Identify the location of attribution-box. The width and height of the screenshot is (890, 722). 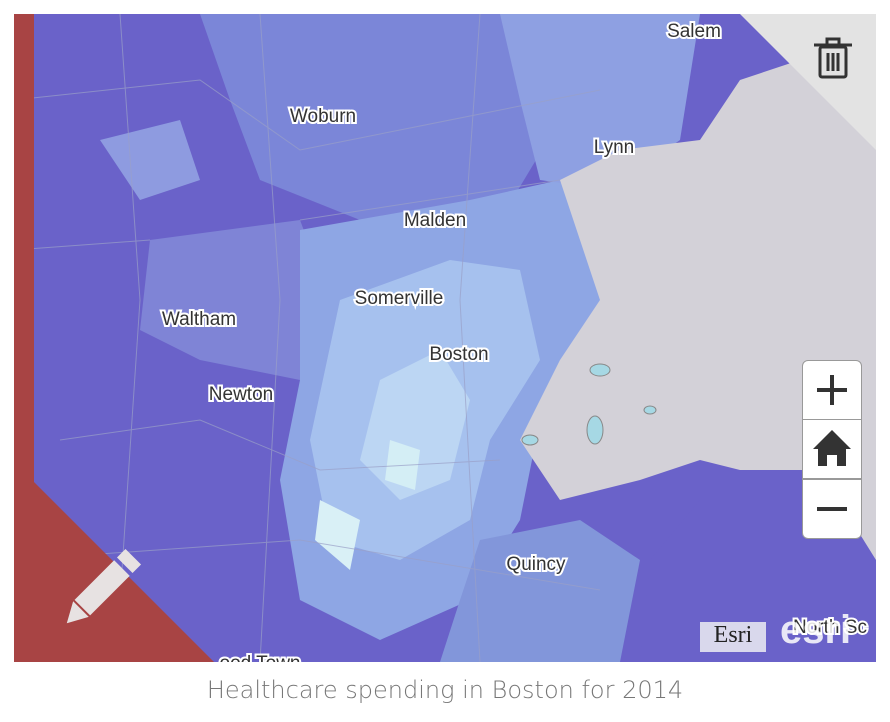
(733, 637).